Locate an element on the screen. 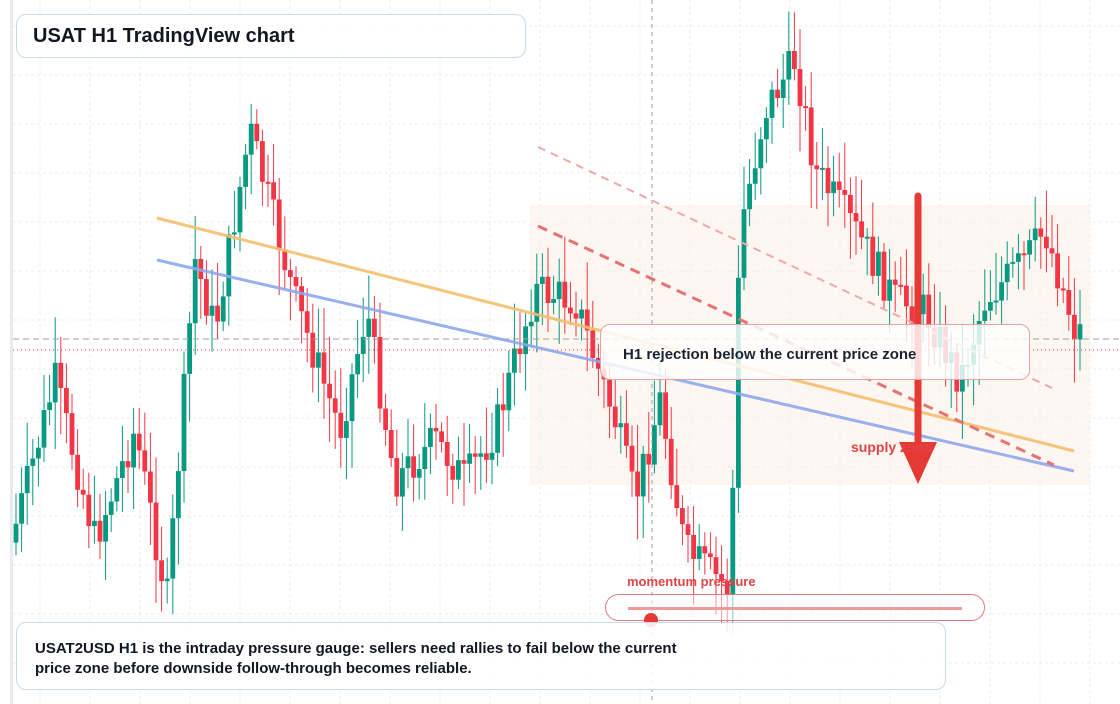  title-card: USAT H1 TradingView chart is located at coordinates (271, 36).